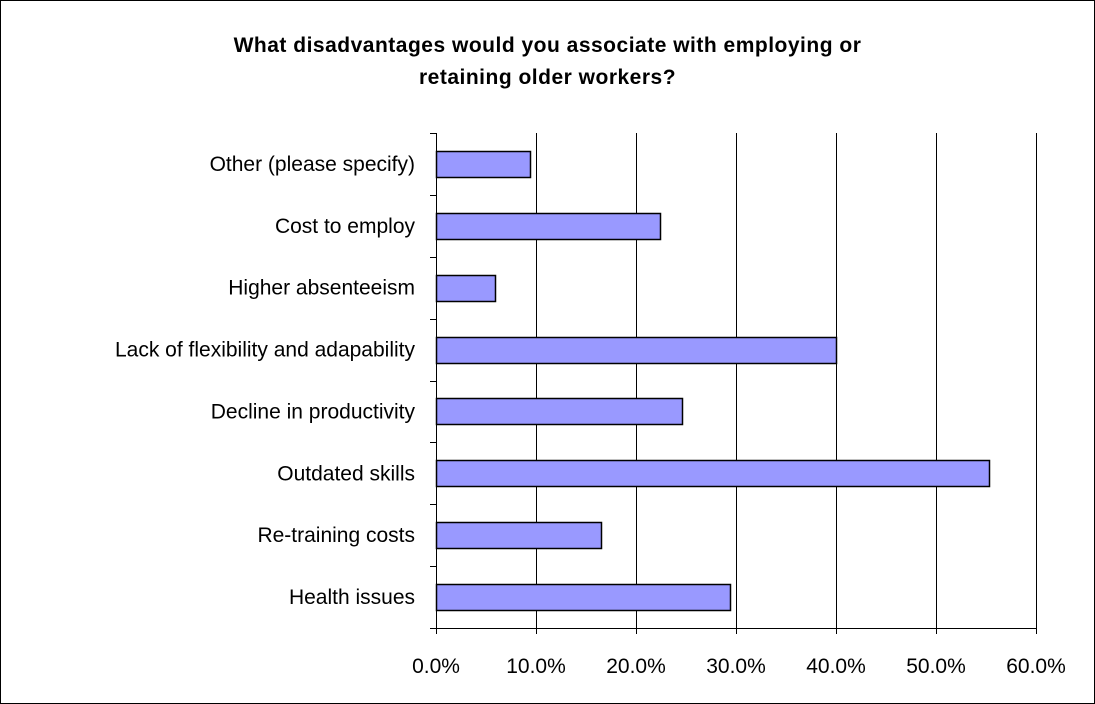  What do you see at coordinates (345, 226) in the screenshot?
I see `category-label-1: Cost to employ` at bounding box center [345, 226].